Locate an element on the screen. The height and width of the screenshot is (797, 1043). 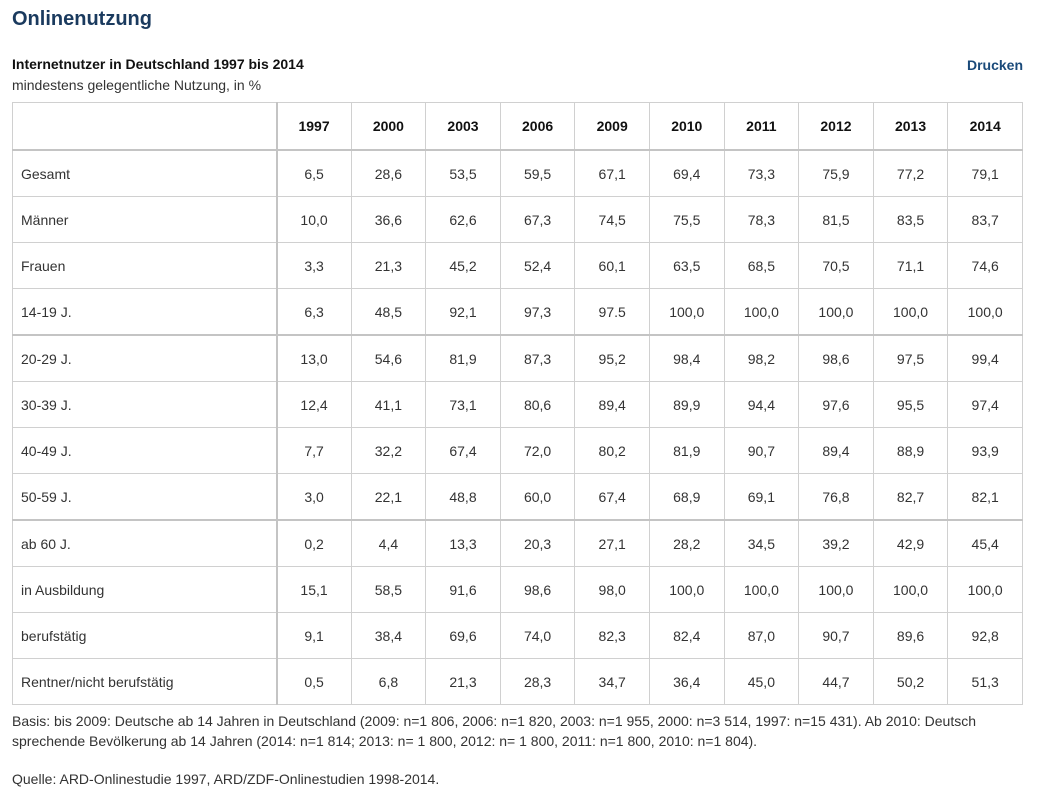
value-cell: 81,5 is located at coordinates (836, 219).